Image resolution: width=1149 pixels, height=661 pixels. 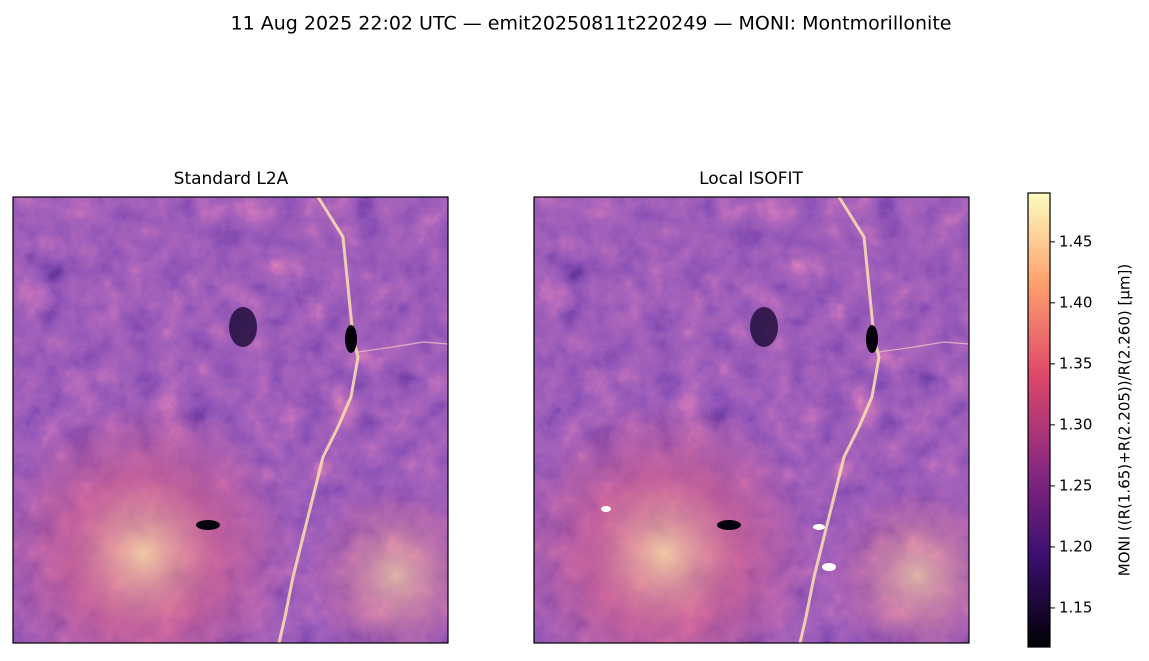 What do you see at coordinates (1075, 607) in the screenshot?
I see `tick-label: 1.15` at bounding box center [1075, 607].